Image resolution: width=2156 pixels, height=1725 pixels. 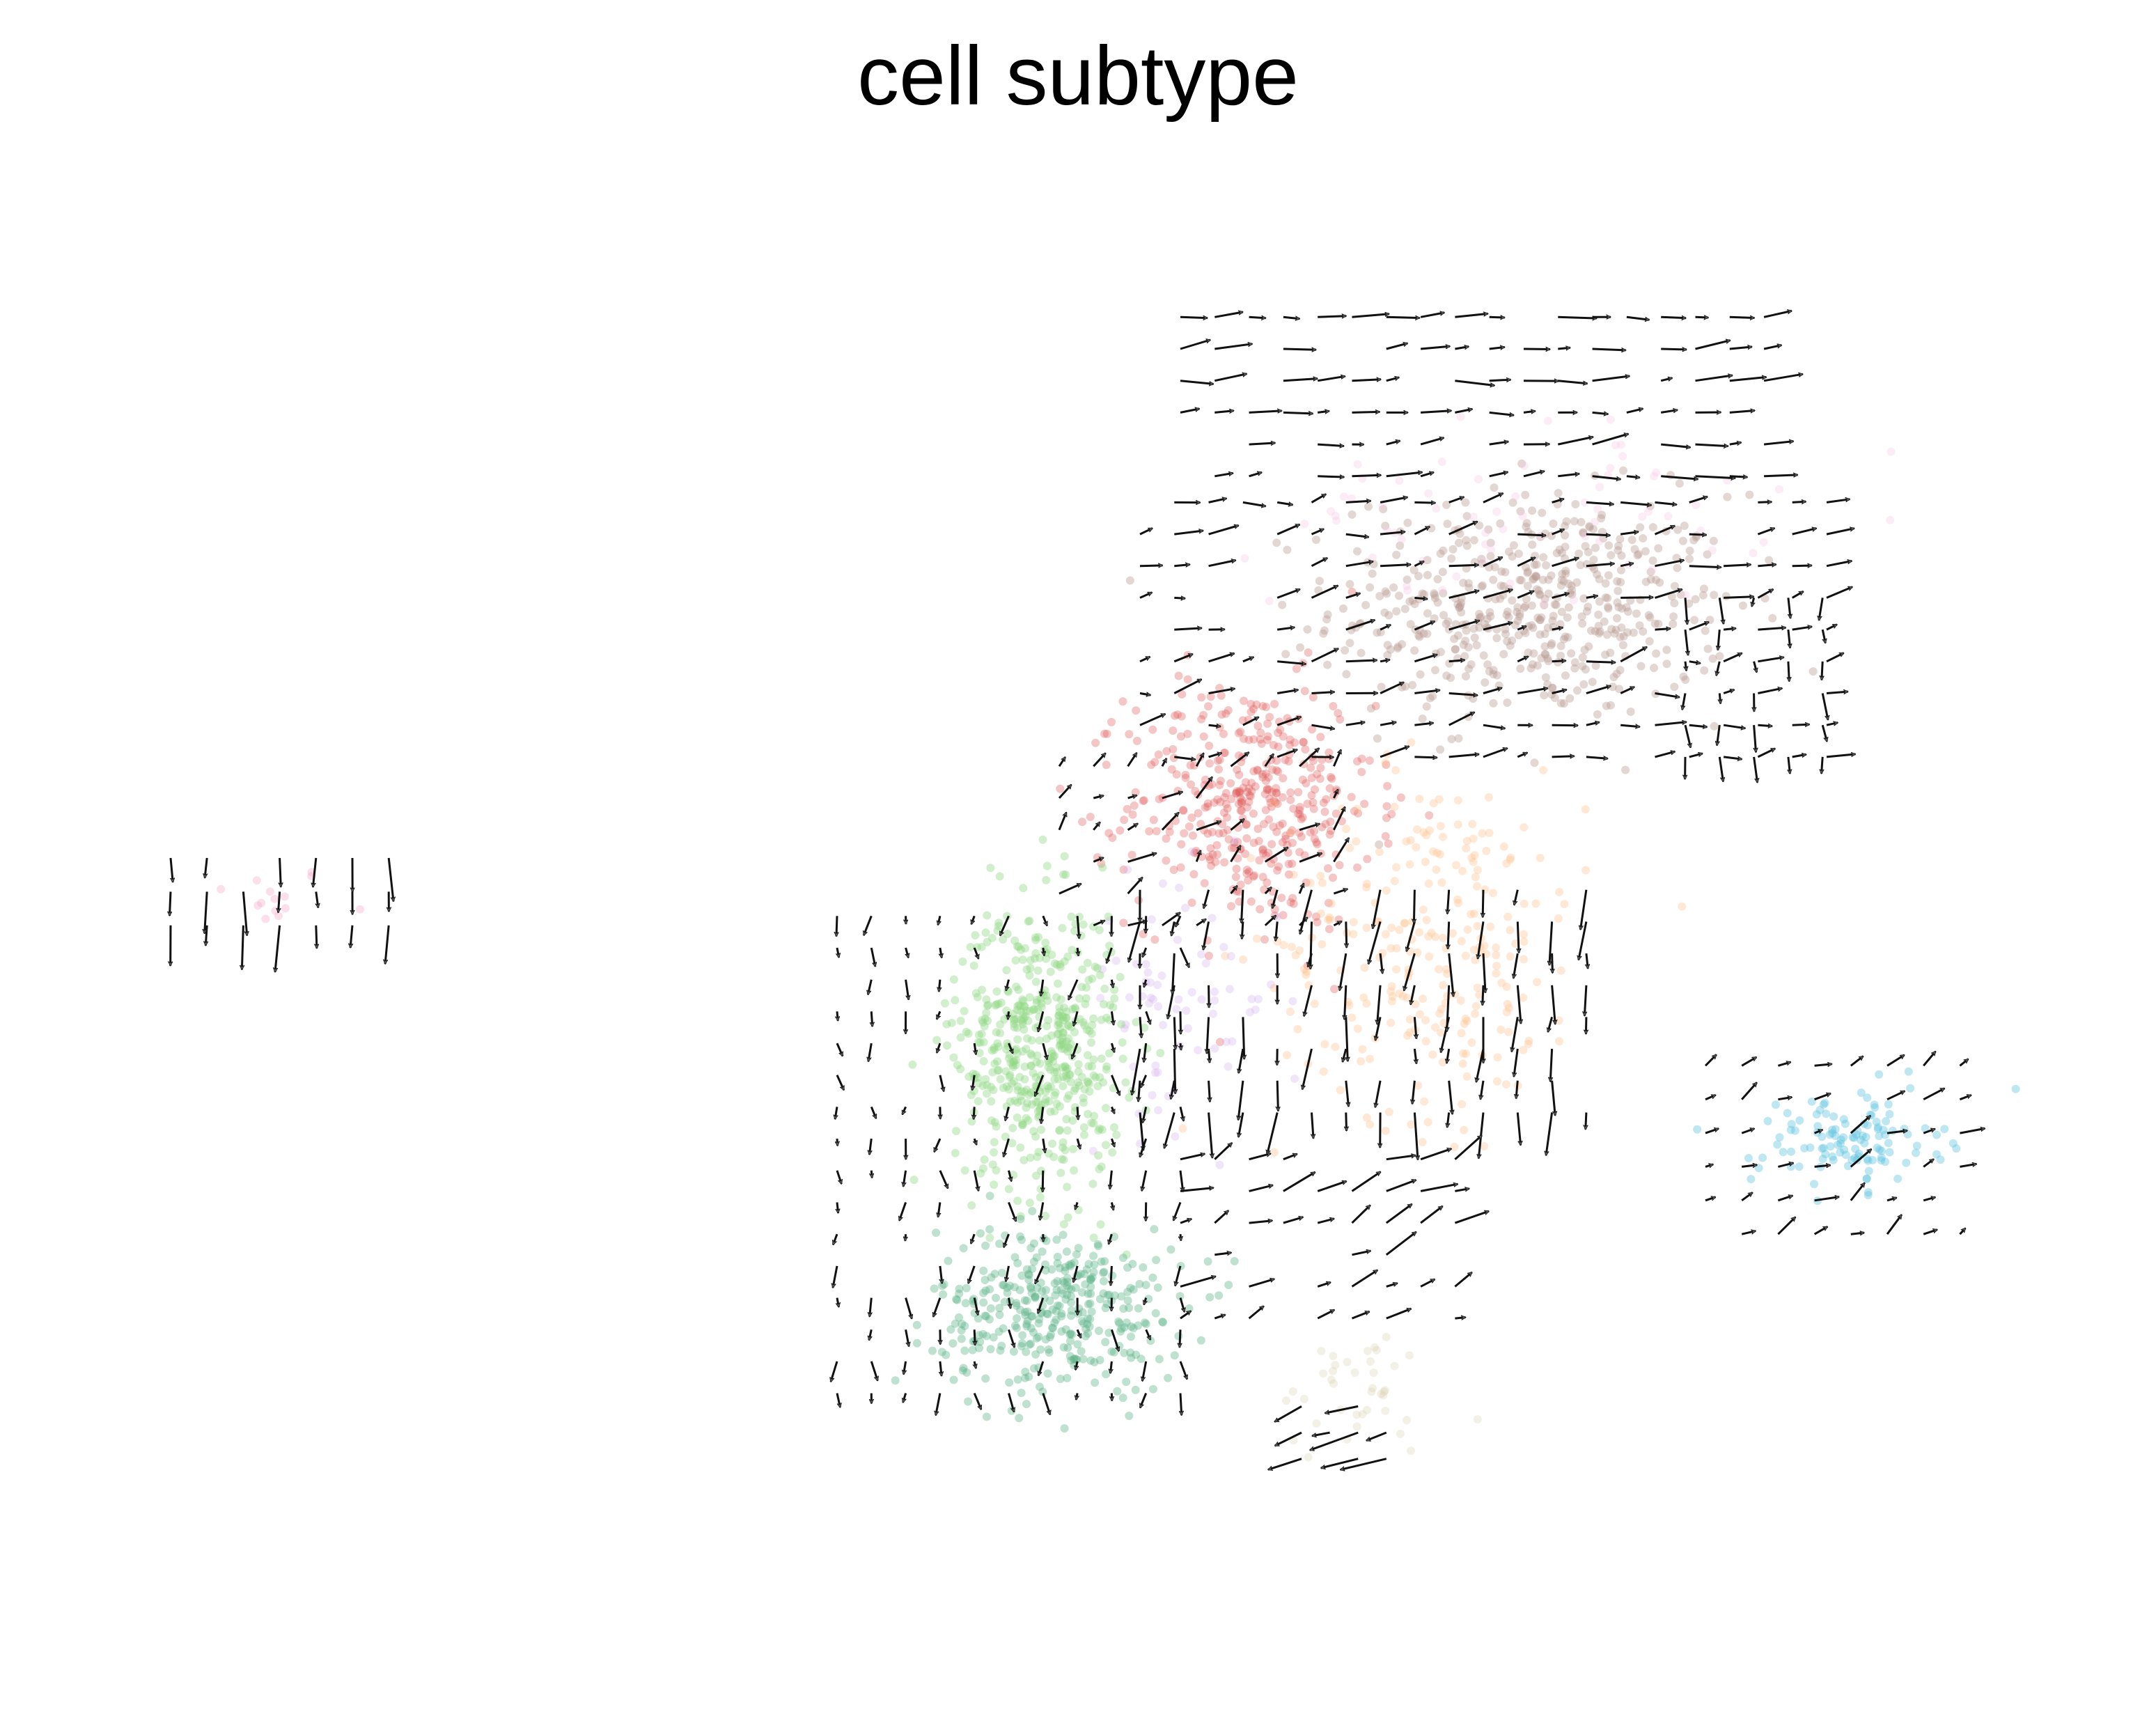 What do you see at coordinates (1206, 899) in the screenshot?
I see `velocity-arrow-mid-down` at bounding box center [1206, 899].